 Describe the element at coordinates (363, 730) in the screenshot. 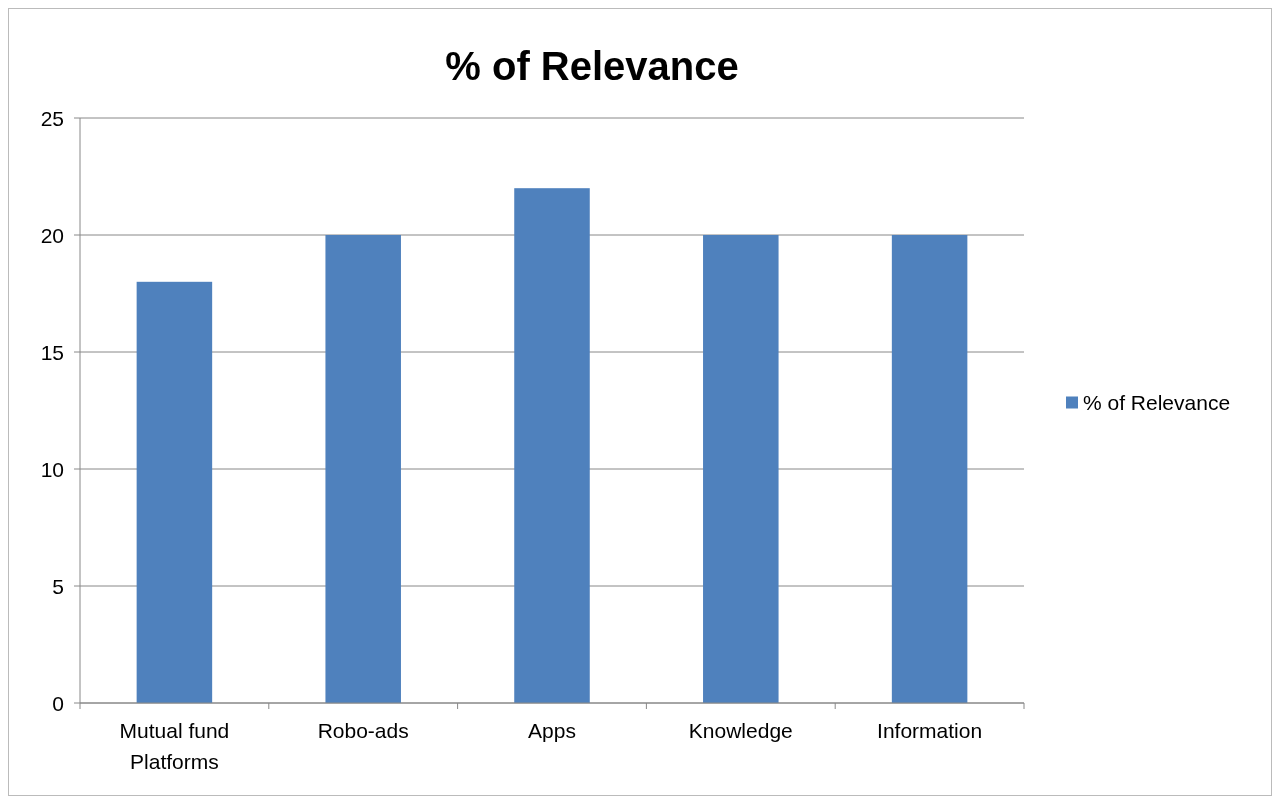

I see `x-tick-label: Robo-ads` at that location.